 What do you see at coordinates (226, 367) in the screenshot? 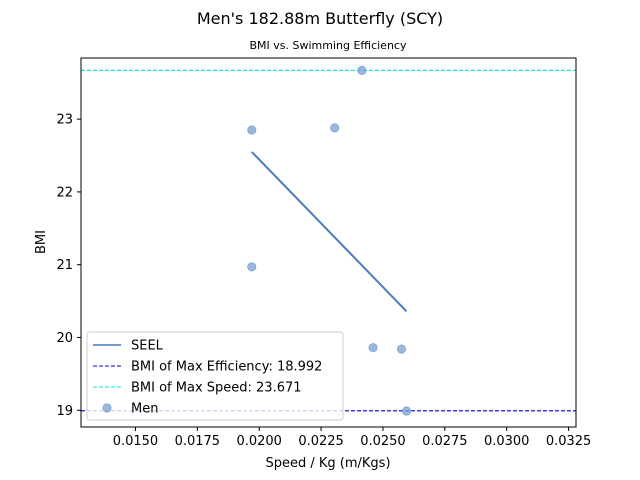
I see `legend-label: BMI of Max Efficiency: 18.992` at bounding box center [226, 367].